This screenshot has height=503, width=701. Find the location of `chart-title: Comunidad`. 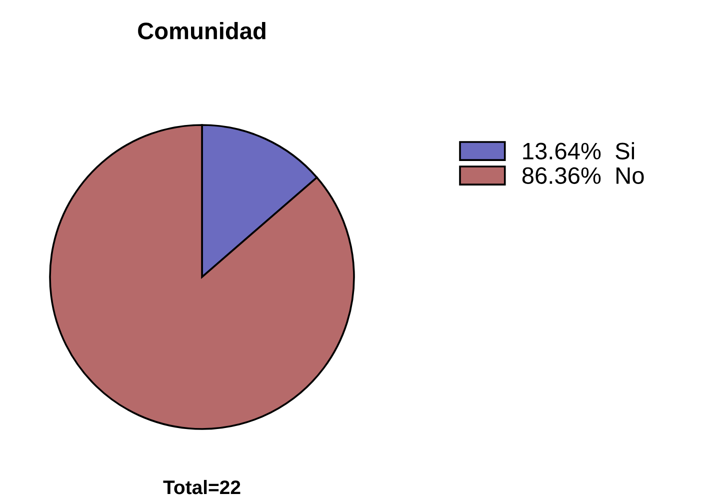

chart-title: Comunidad is located at coordinates (202, 31).